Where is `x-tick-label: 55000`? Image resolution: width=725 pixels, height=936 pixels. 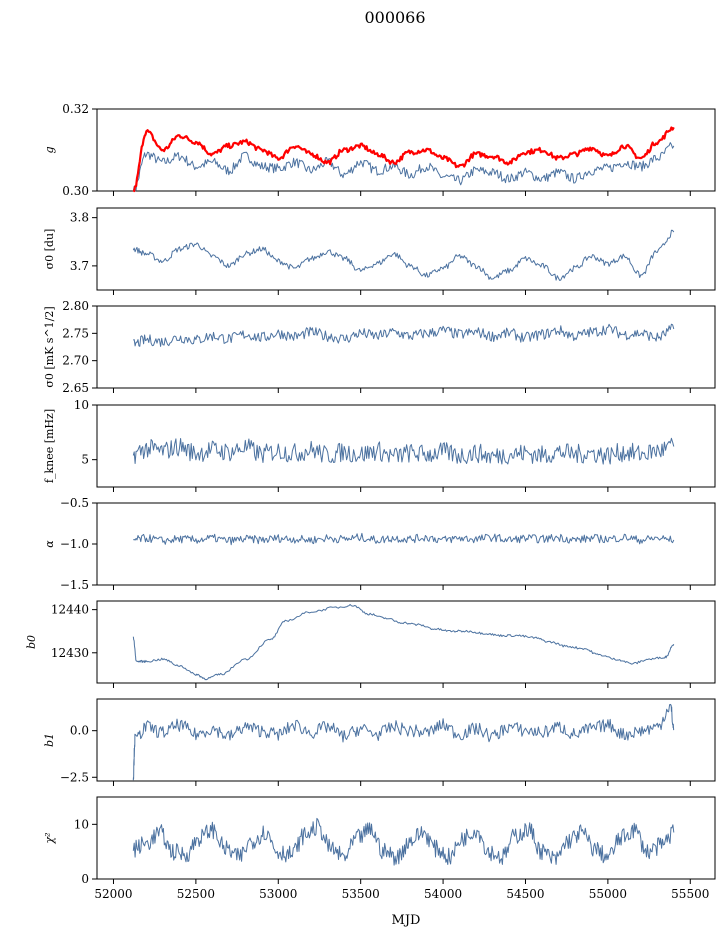 x-tick-label: 55000 is located at coordinates (608, 894).